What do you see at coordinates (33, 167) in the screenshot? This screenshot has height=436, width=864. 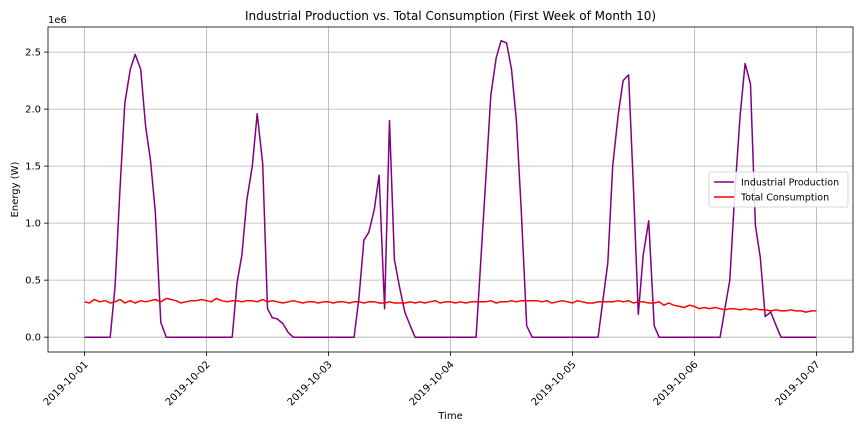 I see `y-tick-label: 1.5` at bounding box center [33, 167].